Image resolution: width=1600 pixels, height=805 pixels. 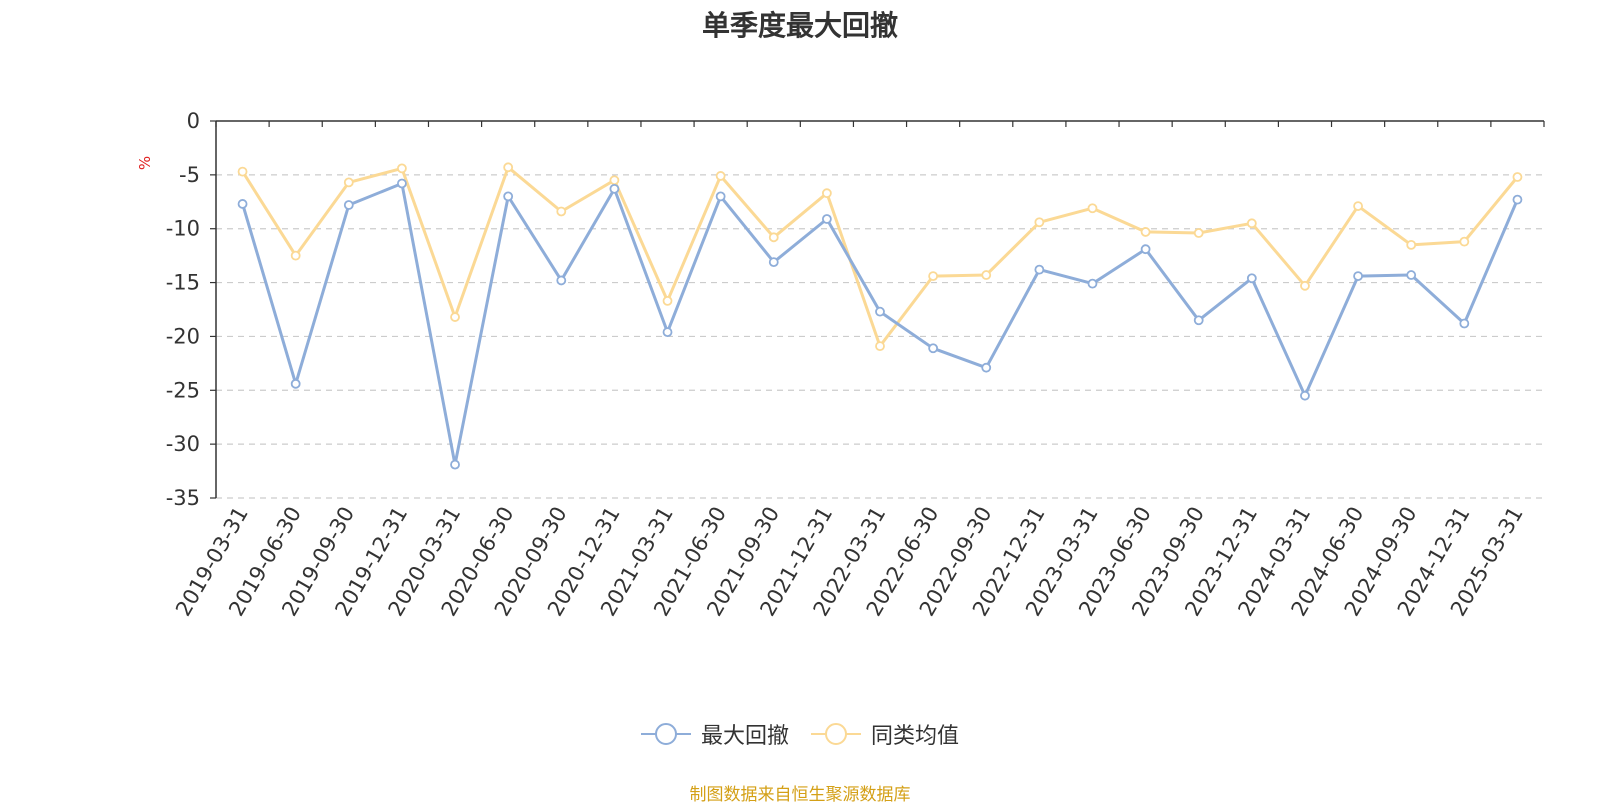 What do you see at coordinates (145, 163) in the screenshot?
I see `y-axis-label: %` at bounding box center [145, 163].